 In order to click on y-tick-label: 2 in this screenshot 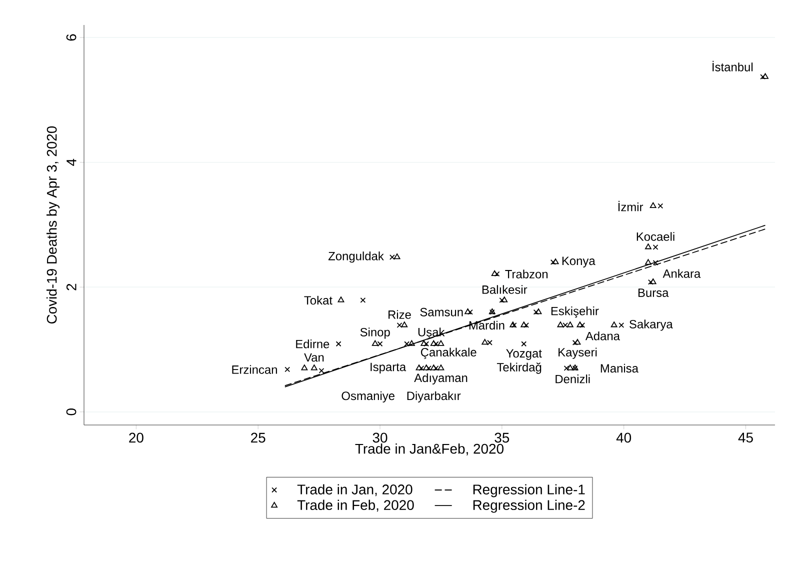, I will do `click(71, 287)`.